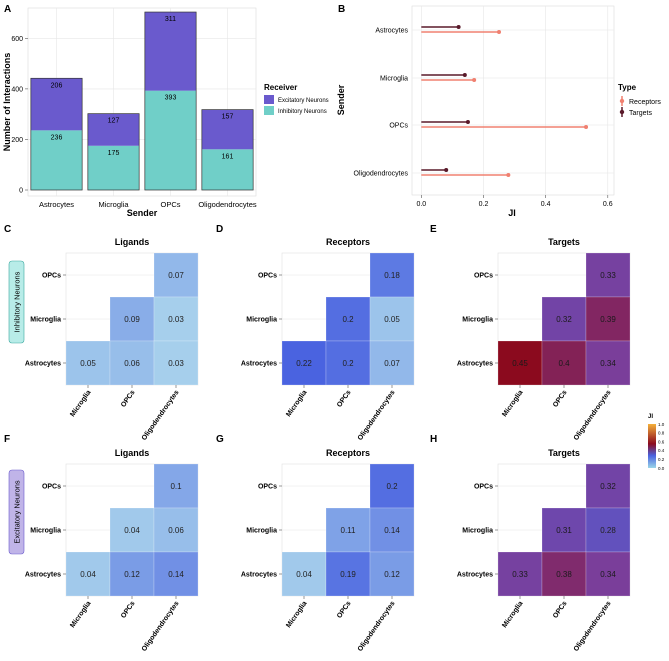 The width and height of the screenshot is (669, 661). I want to click on row-tag-inhibitory-label: Inhibitory Neurons, so click(17, 301).